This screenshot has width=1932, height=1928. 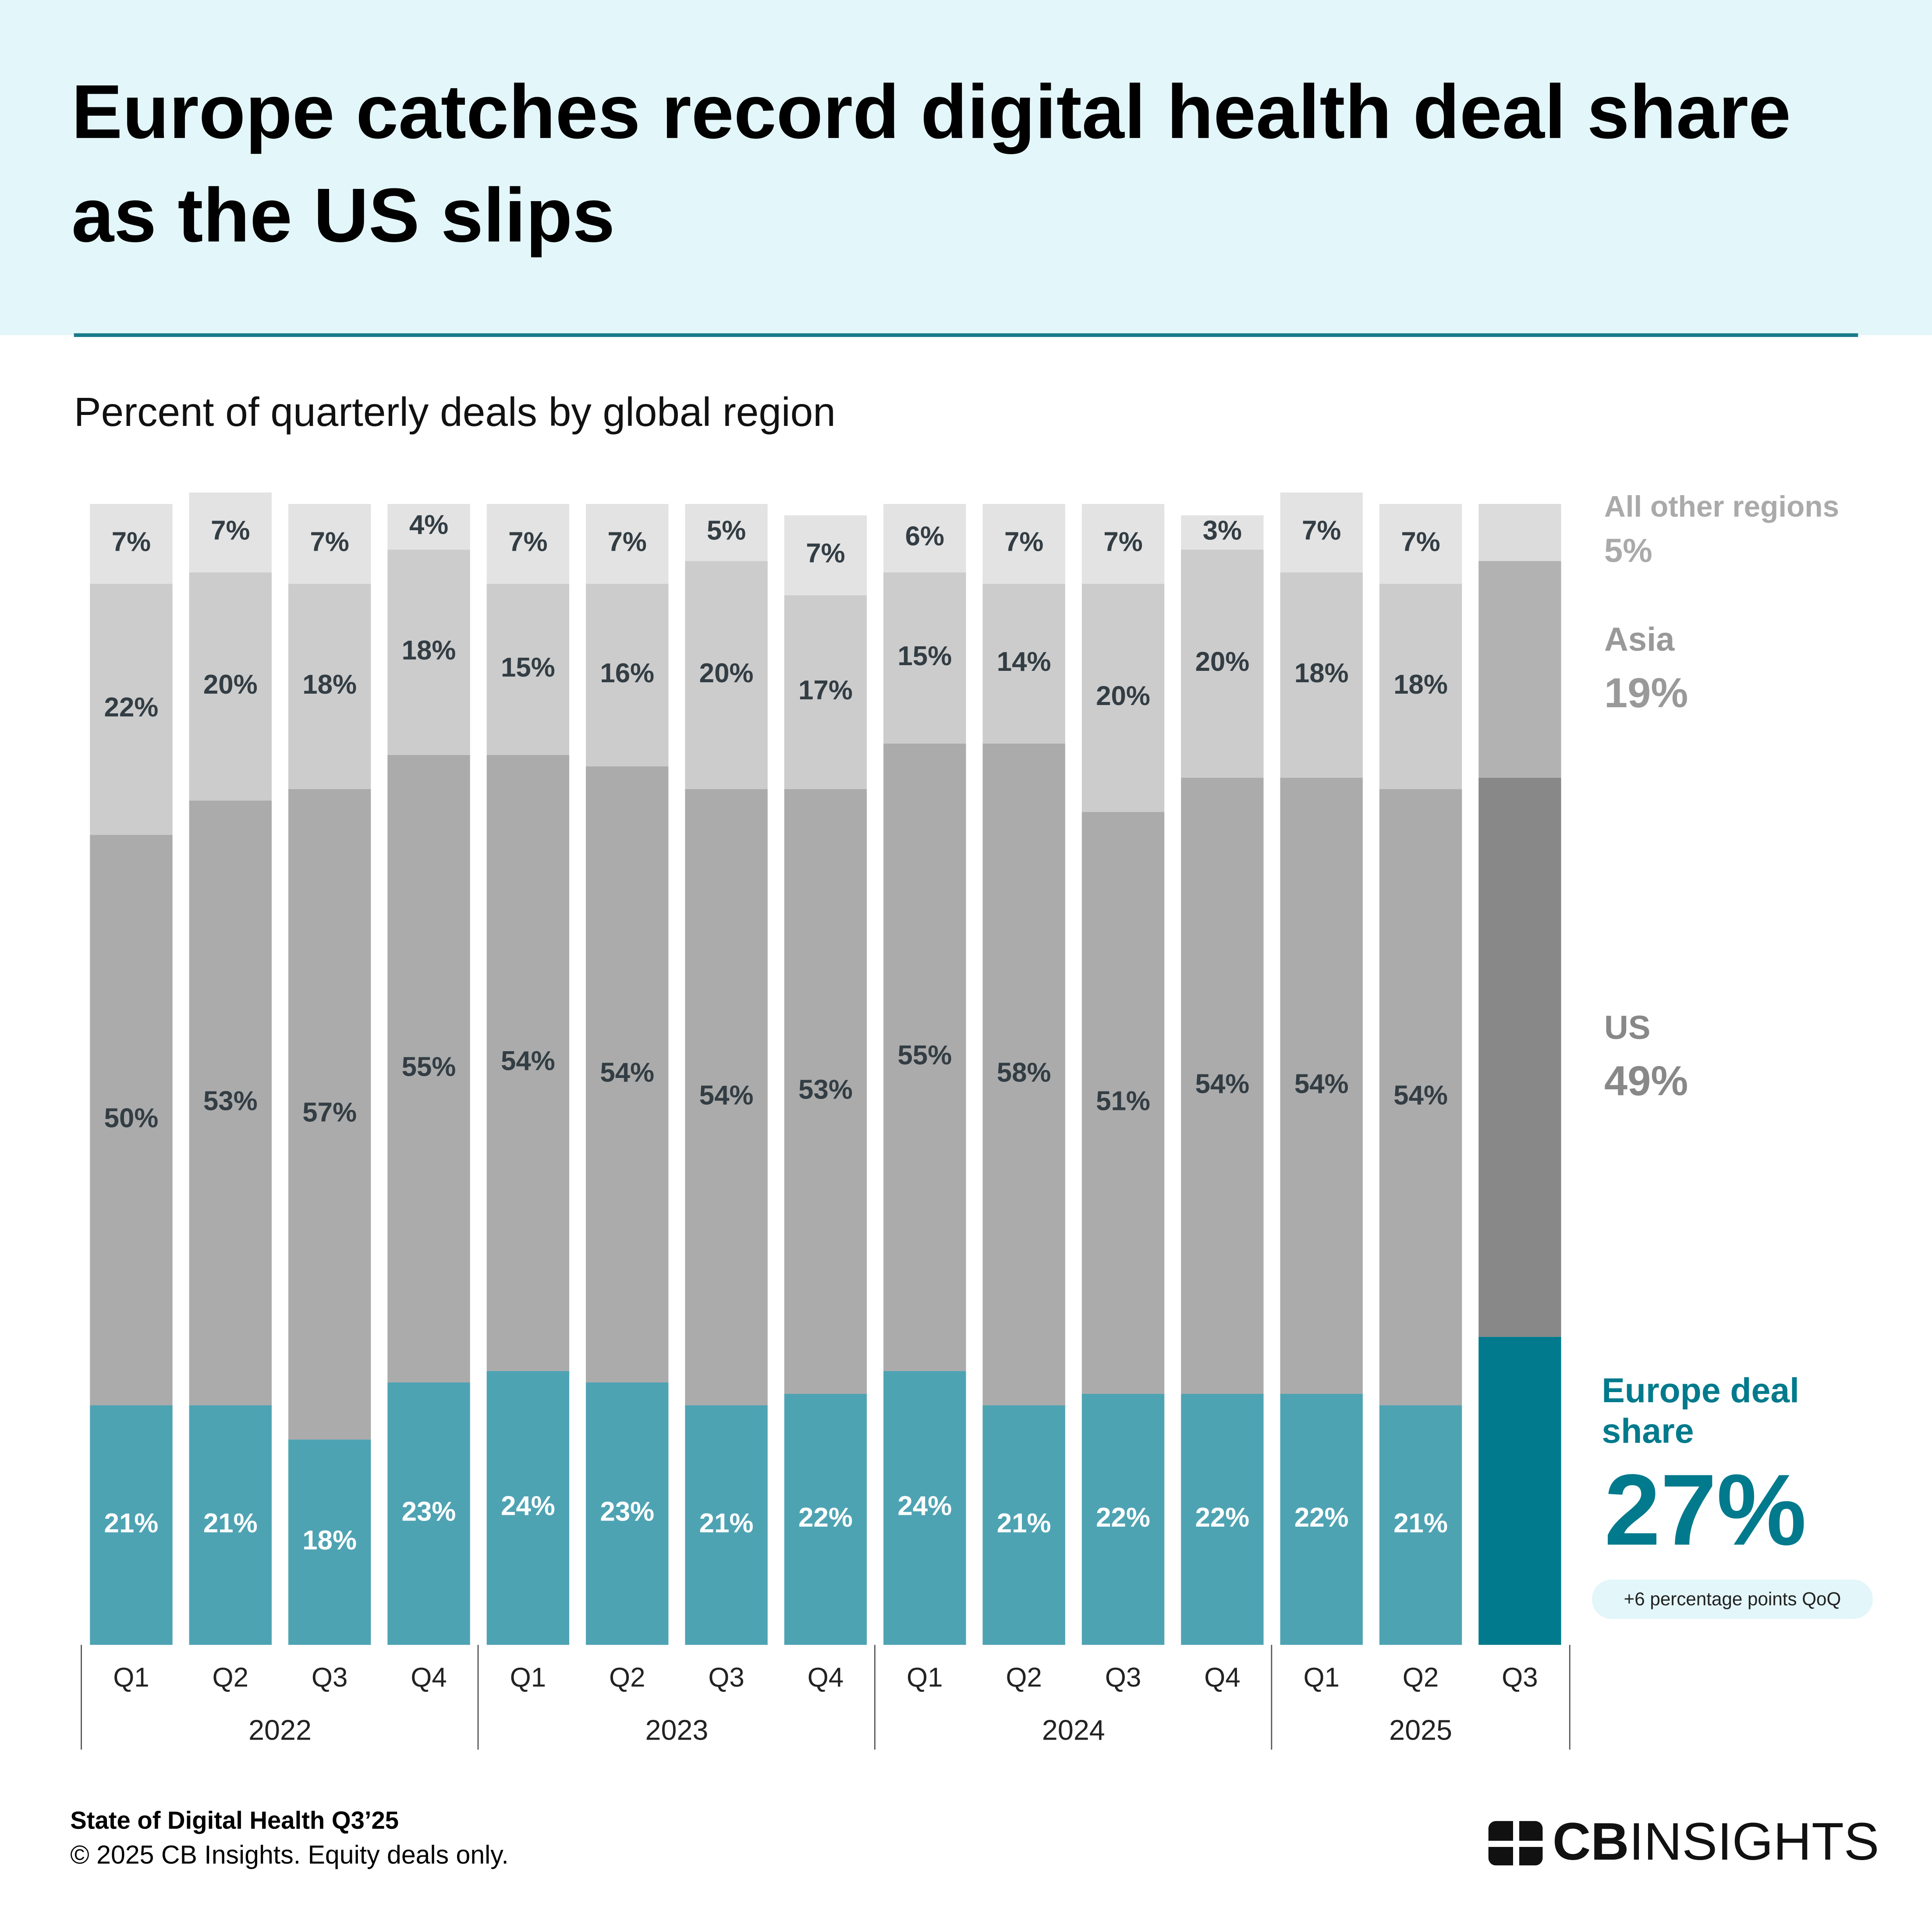 I want to click on value-label: 14%, so click(x=1024, y=662).